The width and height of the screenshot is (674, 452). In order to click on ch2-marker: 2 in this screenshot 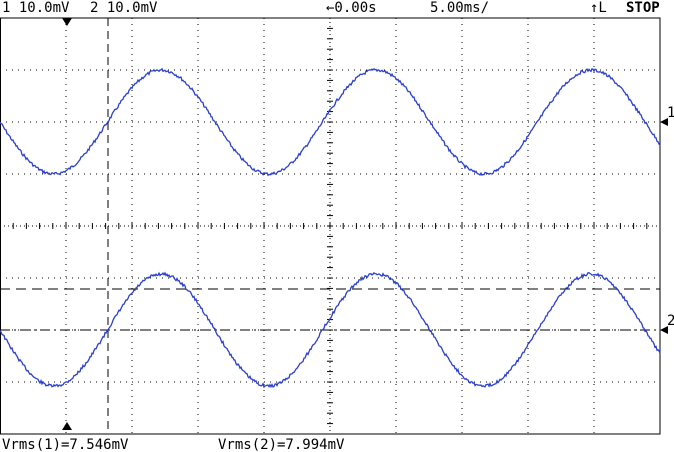, I will do `click(670, 321)`.